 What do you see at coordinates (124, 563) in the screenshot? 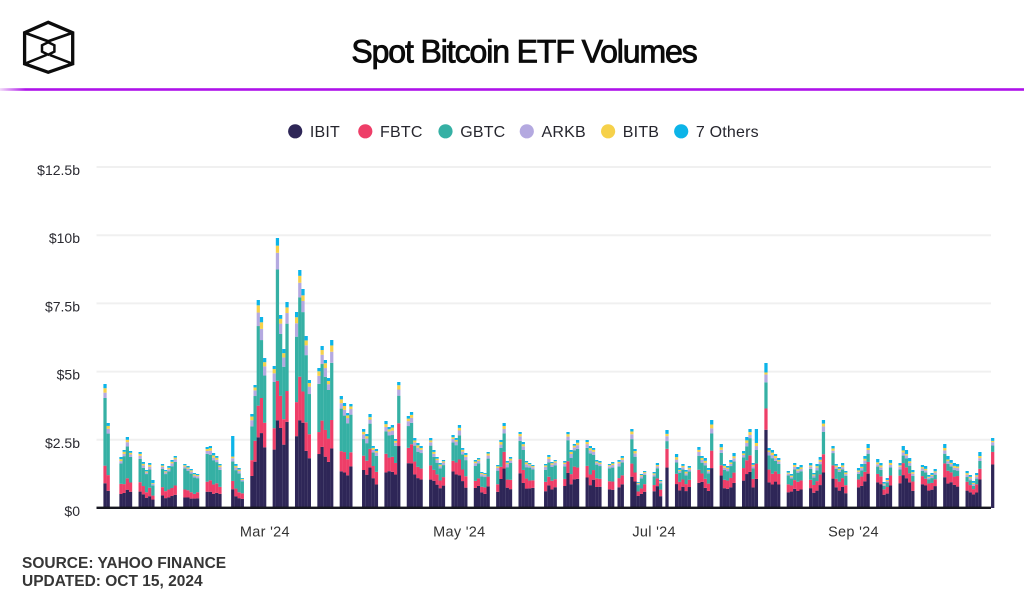
I see `svg-text: SOURCE: YAHOO FINANCE` at bounding box center [124, 563].